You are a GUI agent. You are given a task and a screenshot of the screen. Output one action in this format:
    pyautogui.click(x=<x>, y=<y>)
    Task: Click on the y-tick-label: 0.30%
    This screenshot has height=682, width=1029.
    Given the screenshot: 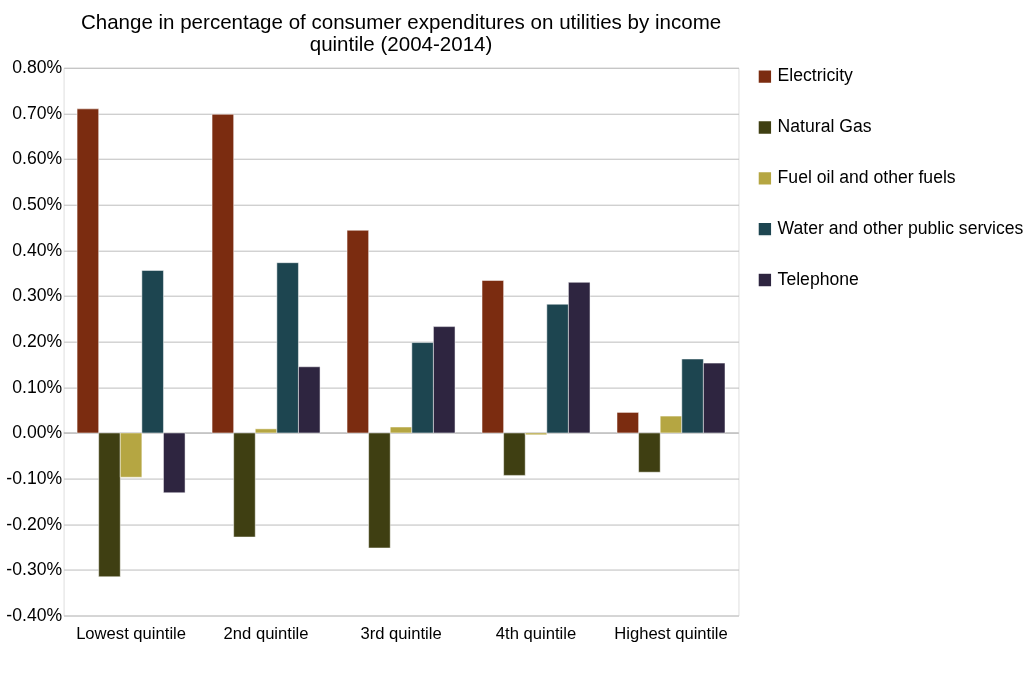 What is the action you would take?
    pyautogui.click(x=37, y=295)
    